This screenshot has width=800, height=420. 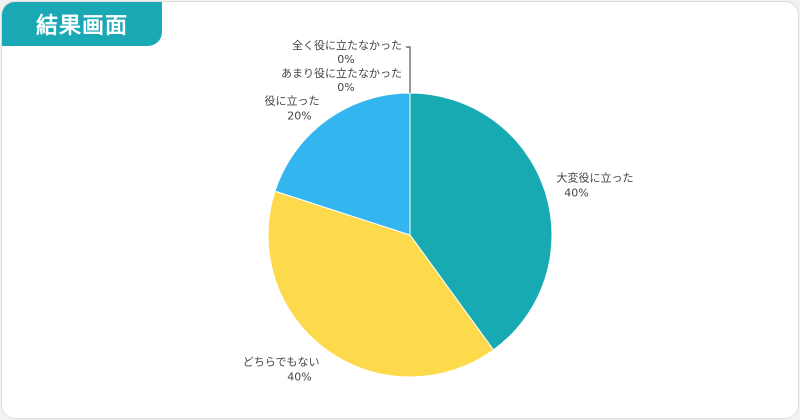 I want to click on svg-text: 役に立った, so click(x=291, y=100).